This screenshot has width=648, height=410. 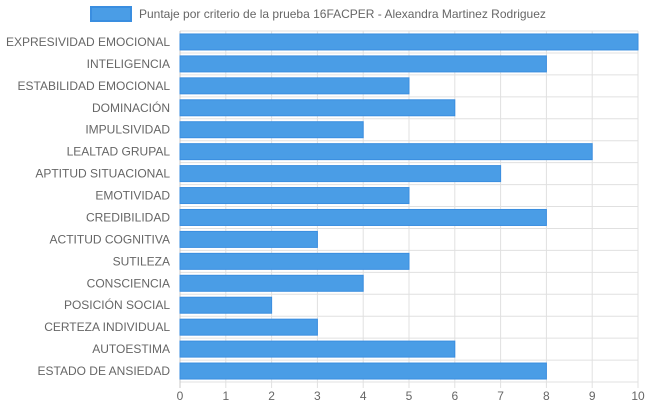 What do you see at coordinates (131, 349) in the screenshot?
I see `y-tick-label: AUTOESTIMA` at bounding box center [131, 349].